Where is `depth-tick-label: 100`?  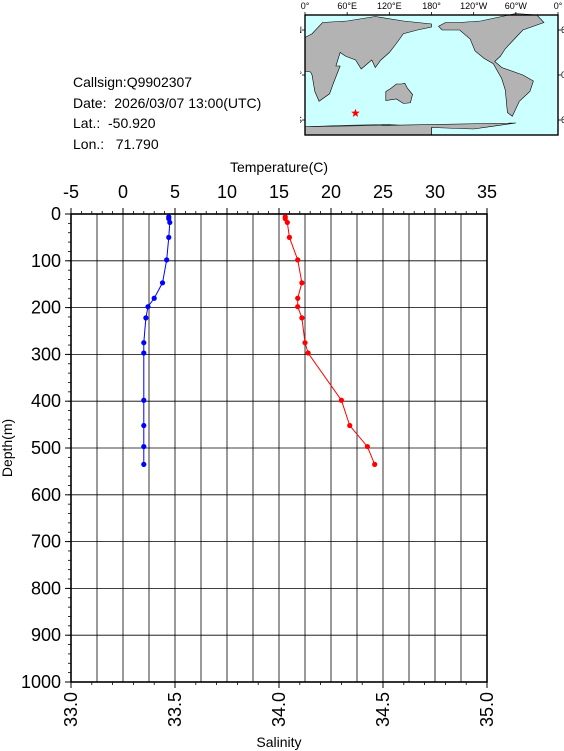
depth-tick-label: 100 is located at coordinates (46, 261).